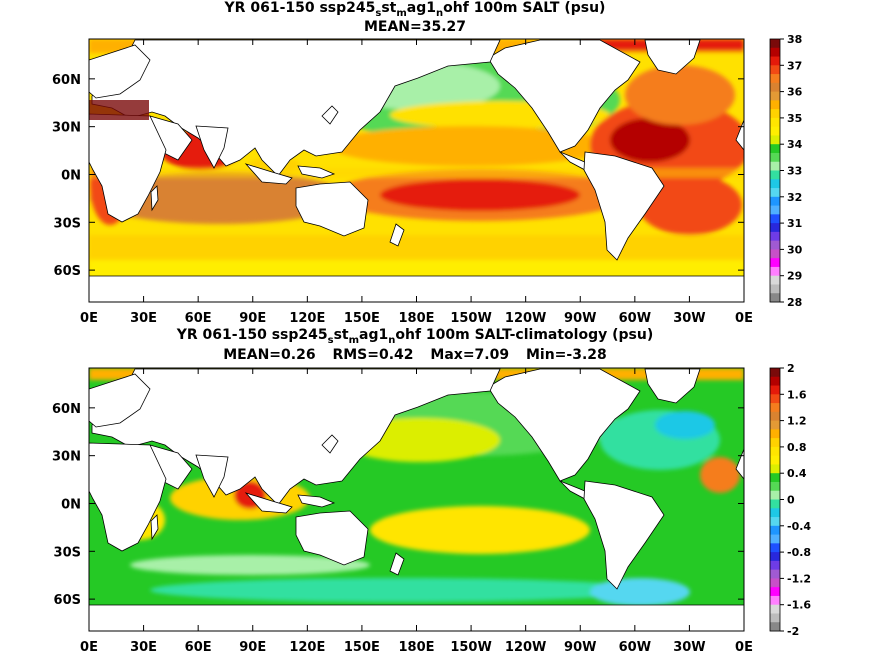 The image size is (875, 656). What do you see at coordinates (794, 302) in the screenshot?
I see `colorbar-tick-label: 28` at bounding box center [794, 302].